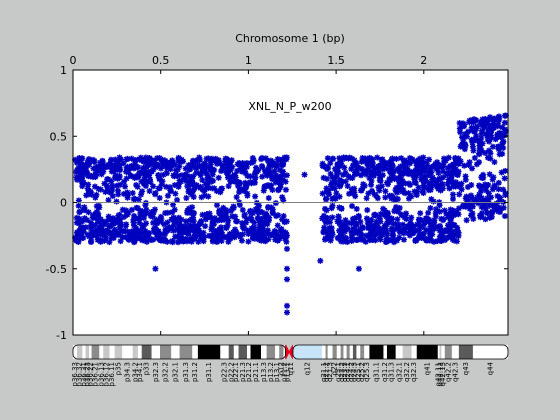 The width and height of the screenshot is (560, 420). Describe the element at coordinates (391, 372) in the screenshot. I see `band-label: q31.3` at that location.